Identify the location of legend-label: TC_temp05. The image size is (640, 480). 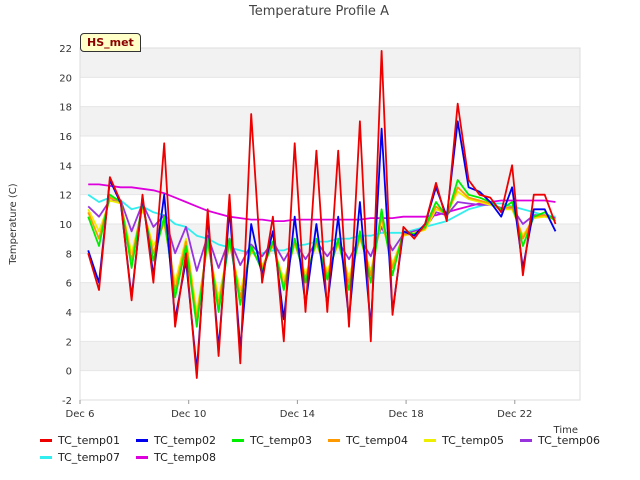
(473, 440).